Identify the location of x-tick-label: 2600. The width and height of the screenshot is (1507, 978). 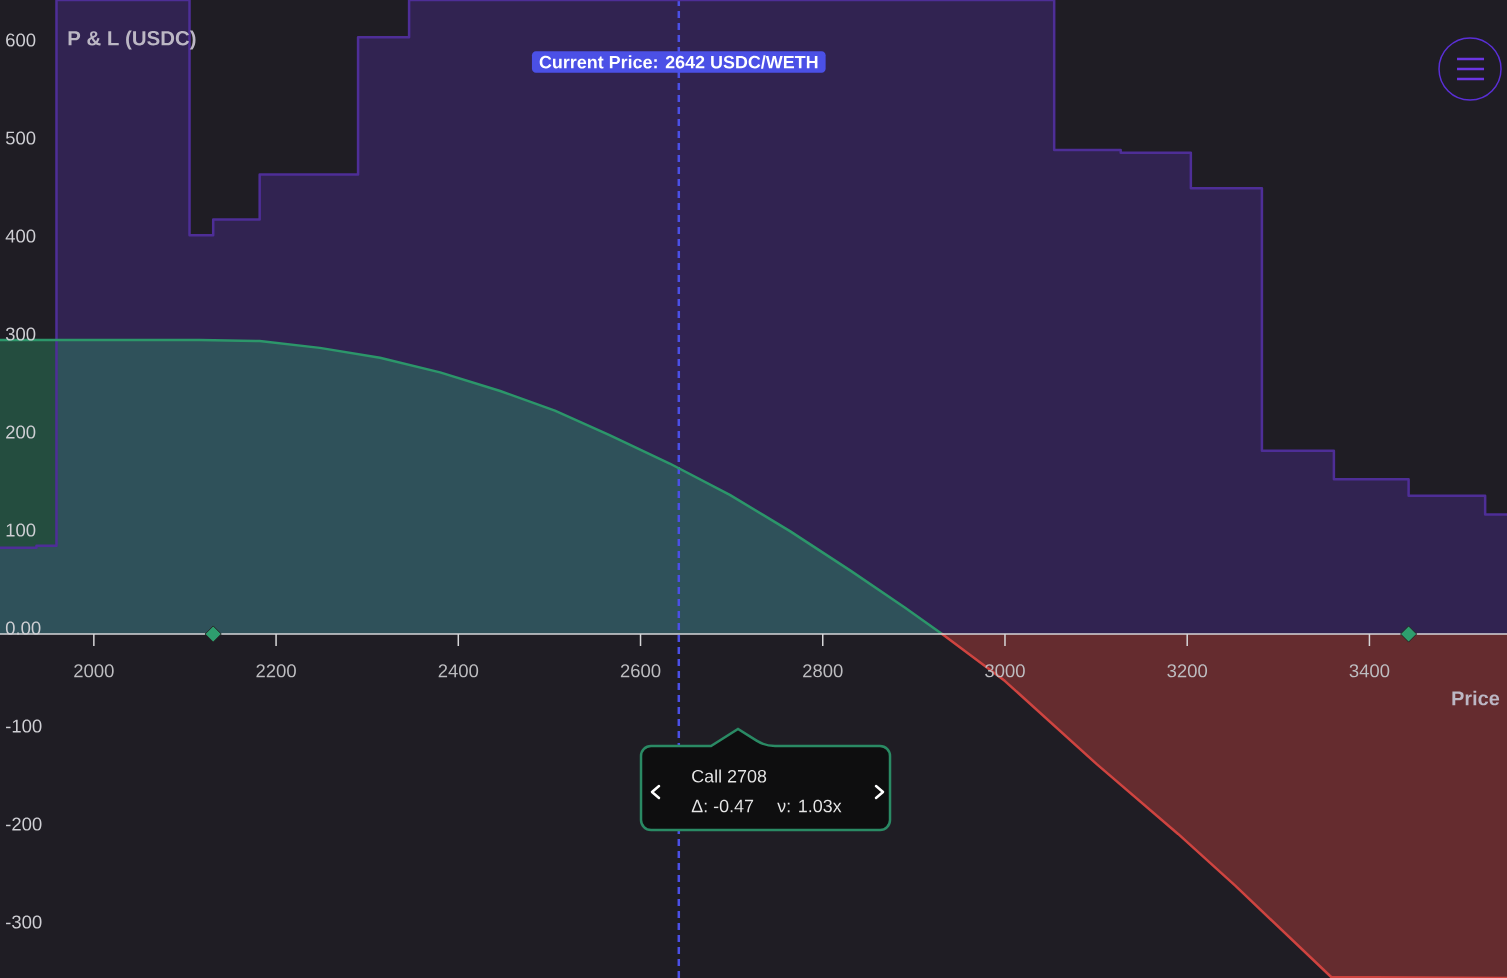
(640, 671).